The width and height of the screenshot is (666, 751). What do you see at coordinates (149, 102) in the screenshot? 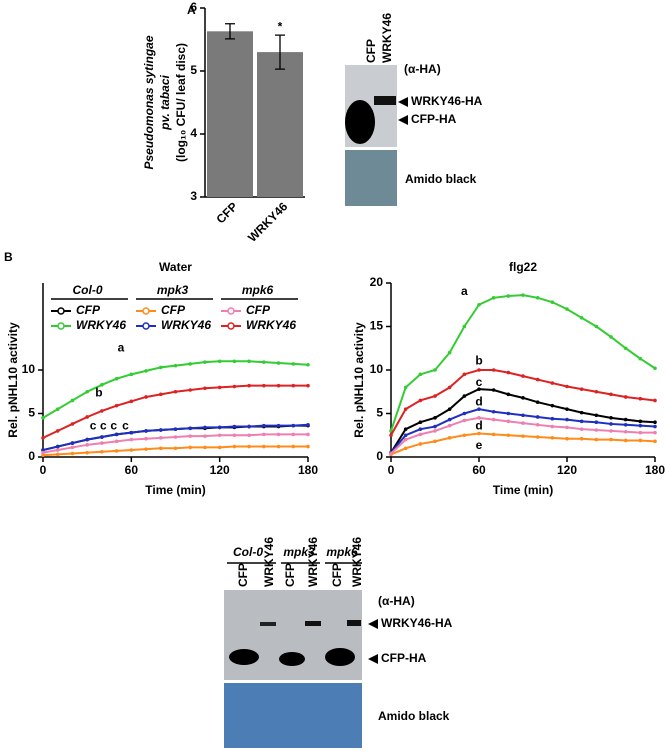
I see `y-axis-label: Pseudomonas sytingae` at bounding box center [149, 102].